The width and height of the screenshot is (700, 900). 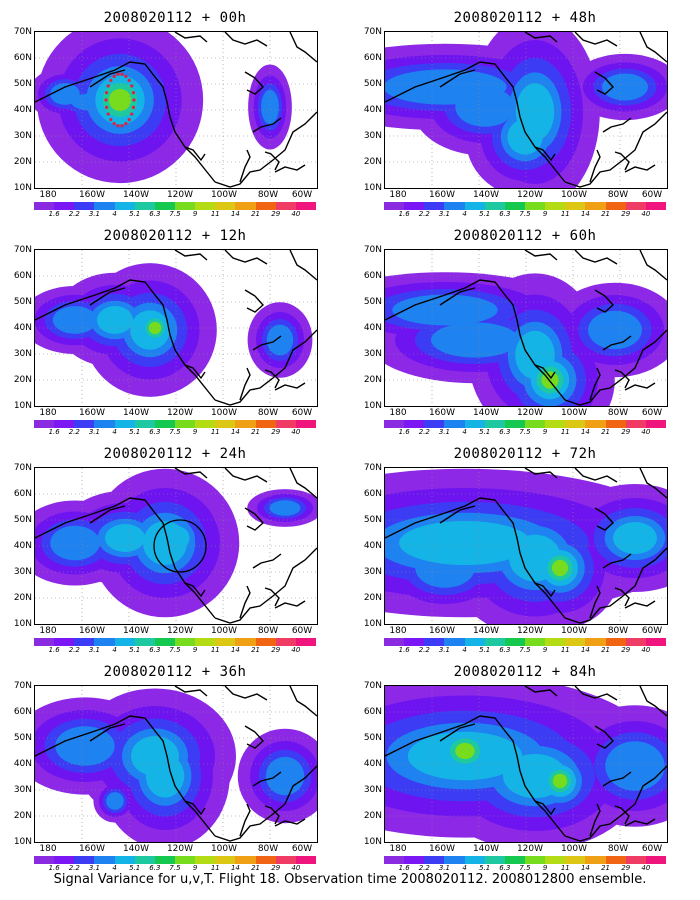 I want to click on color-bar-tick-label: 21, so click(x=606, y=214).